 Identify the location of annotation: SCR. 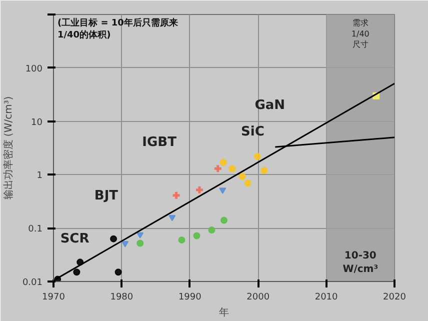
(75, 238).